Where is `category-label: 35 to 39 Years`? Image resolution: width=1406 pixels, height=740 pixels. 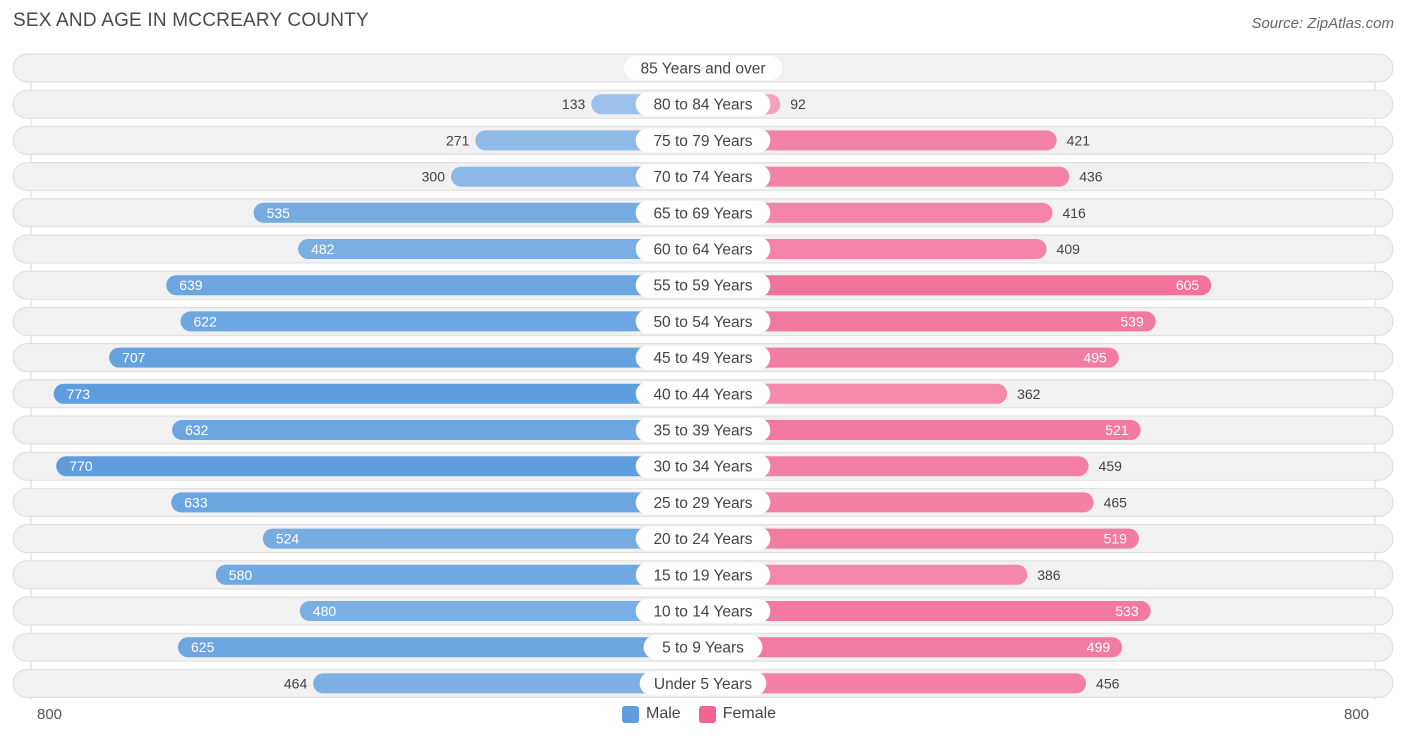 category-label: 35 to 39 Years is located at coordinates (702, 431).